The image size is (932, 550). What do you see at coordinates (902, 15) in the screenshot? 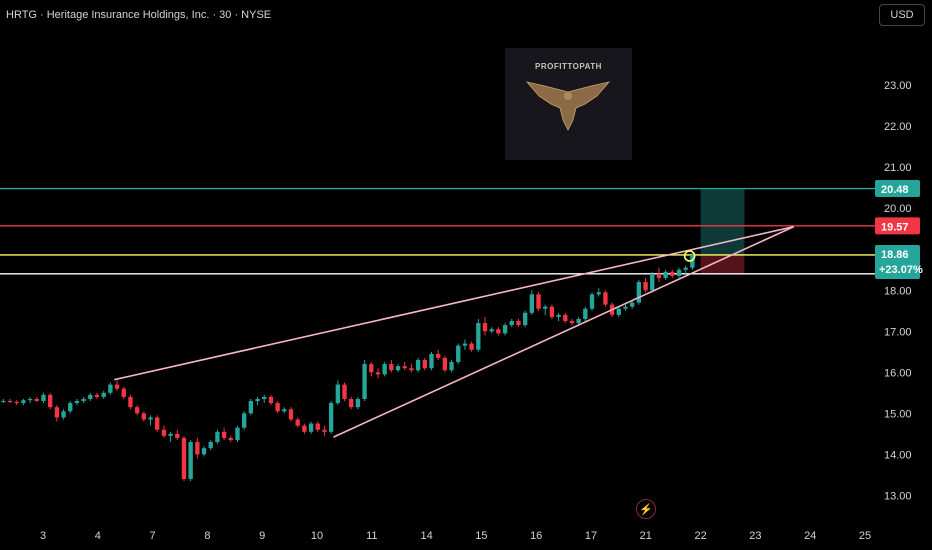
I see `currency-selector: USD` at bounding box center [902, 15].